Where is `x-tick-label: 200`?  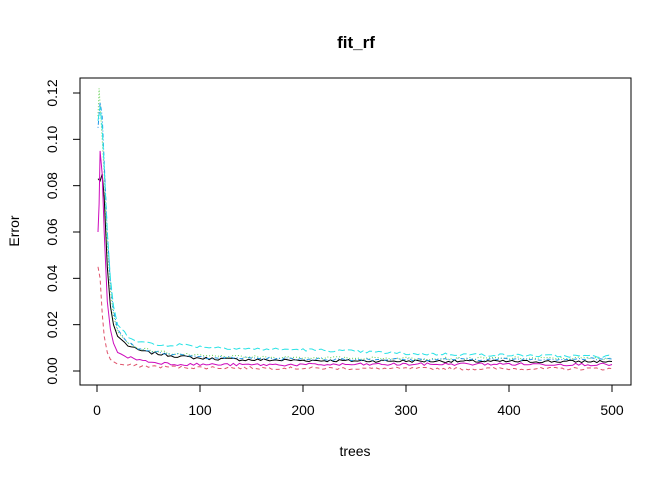 x-tick-label: 200 is located at coordinates (303, 410).